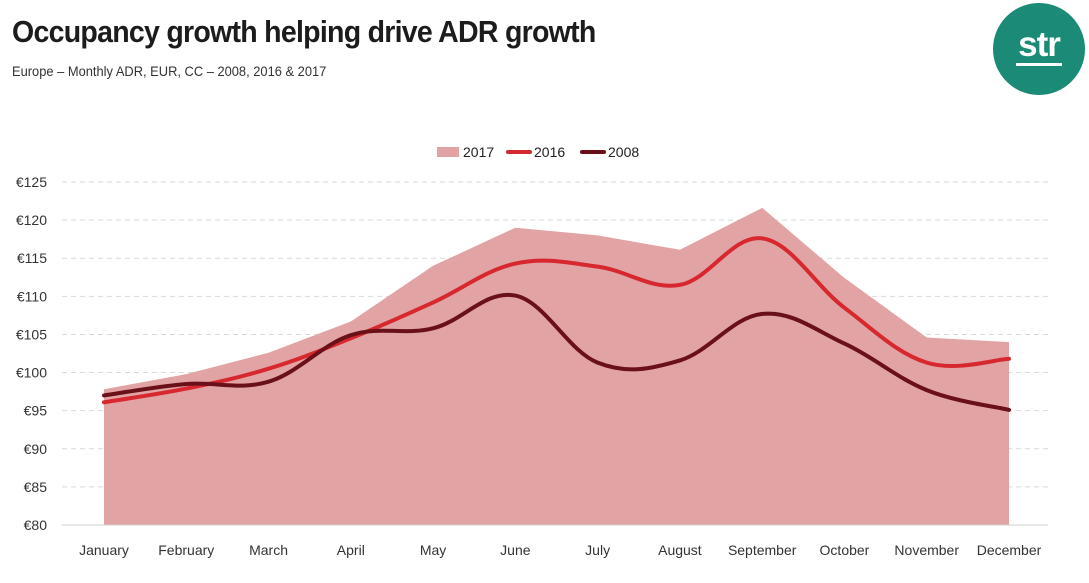 This screenshot has height=583, width=1089. What do you see at coordinates (104, 550) in the screenshot?
I see `x-tick-label: January` at bounding box center [104, 550].